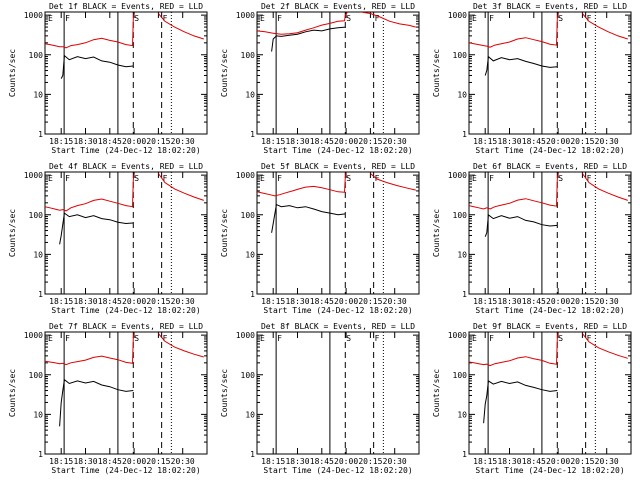 The image size is (640, 480). Describe the element at coordinates (250, 414) in the screenshot. I see `det-8f-y-tick-label-10: 10` at that location.